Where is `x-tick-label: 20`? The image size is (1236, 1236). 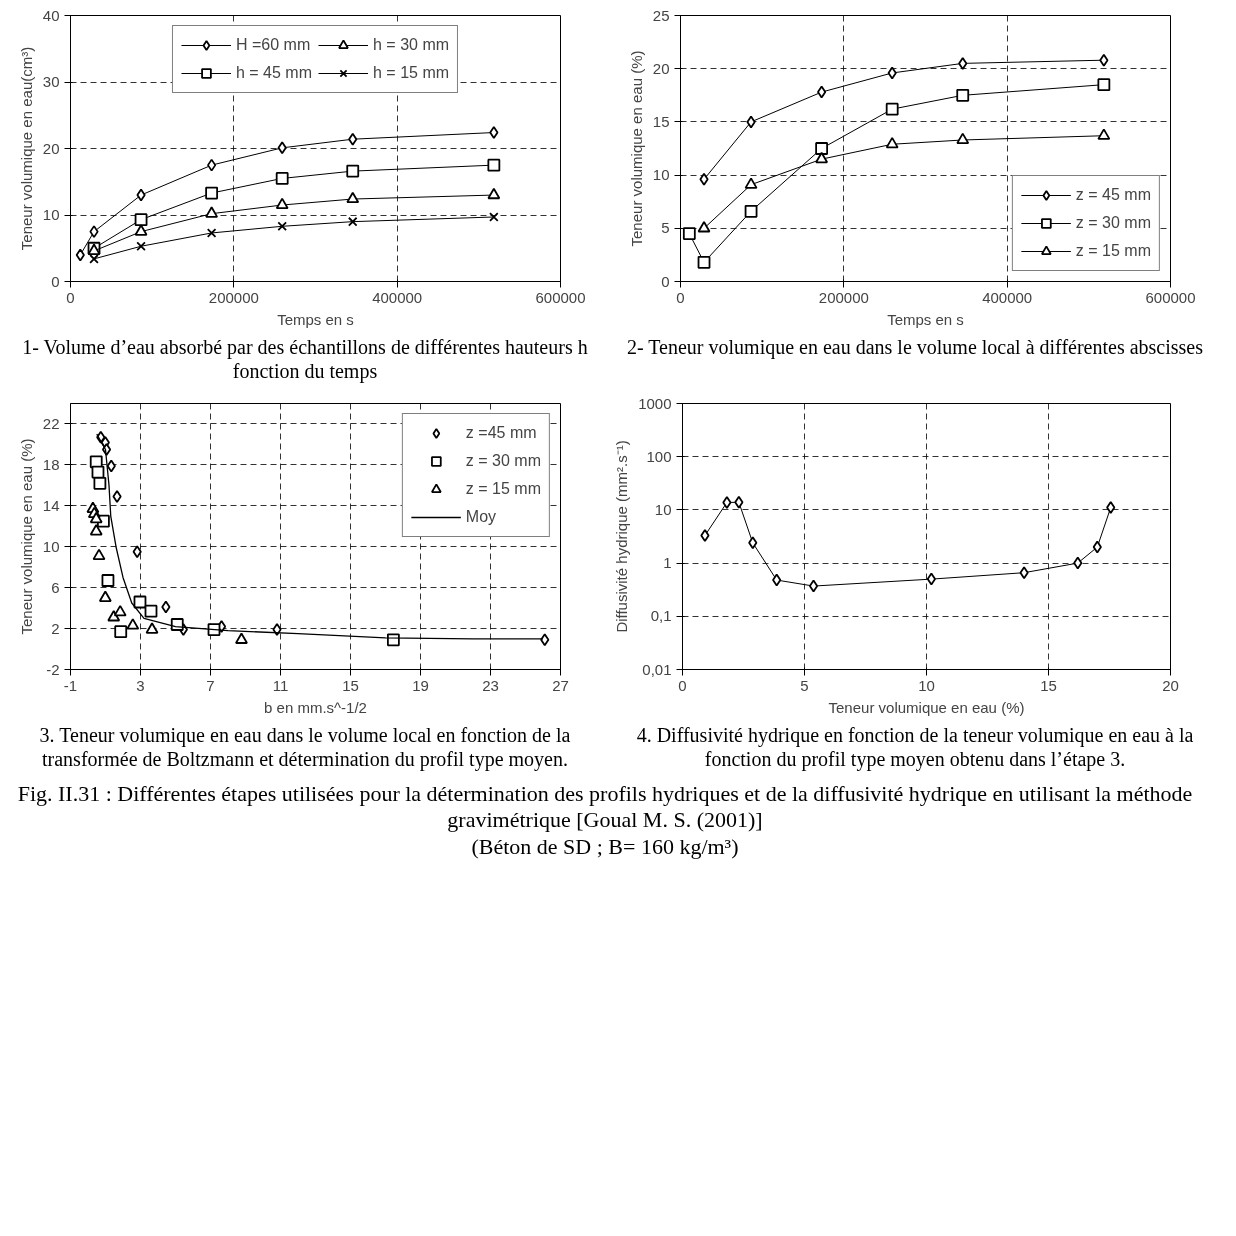 x-tick-label: 20 is located at coordinates (1170, 685).